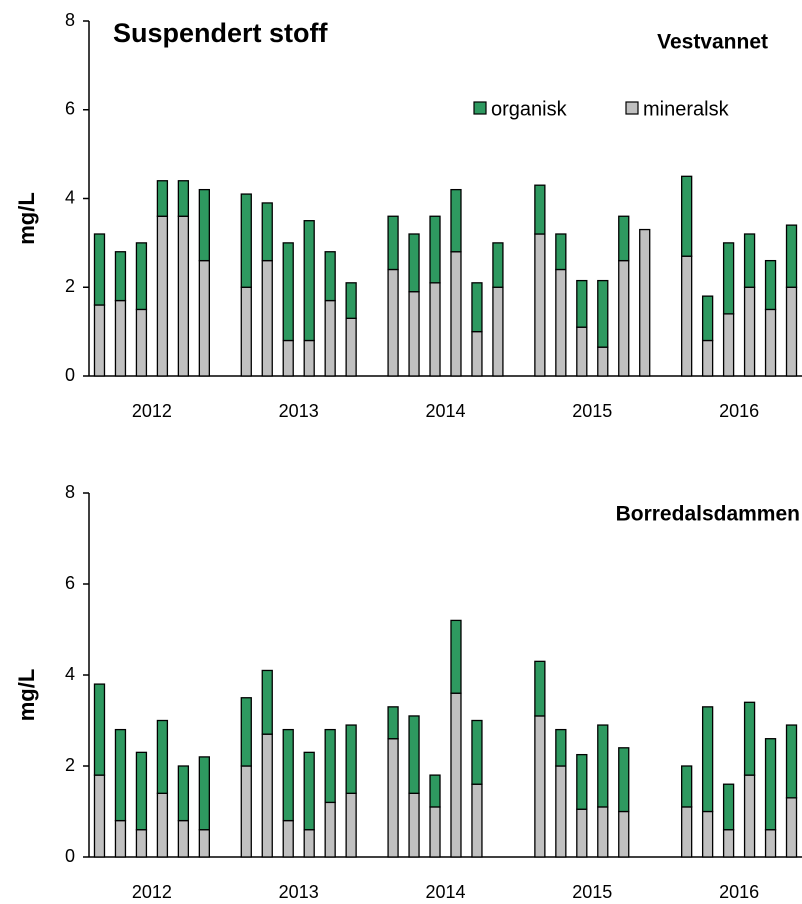 This screenshot has width=802, height=904. Describe the element at coordinates (221, 33) in the screenshot. I see `chart-title: Suspendert stoff` at that location.